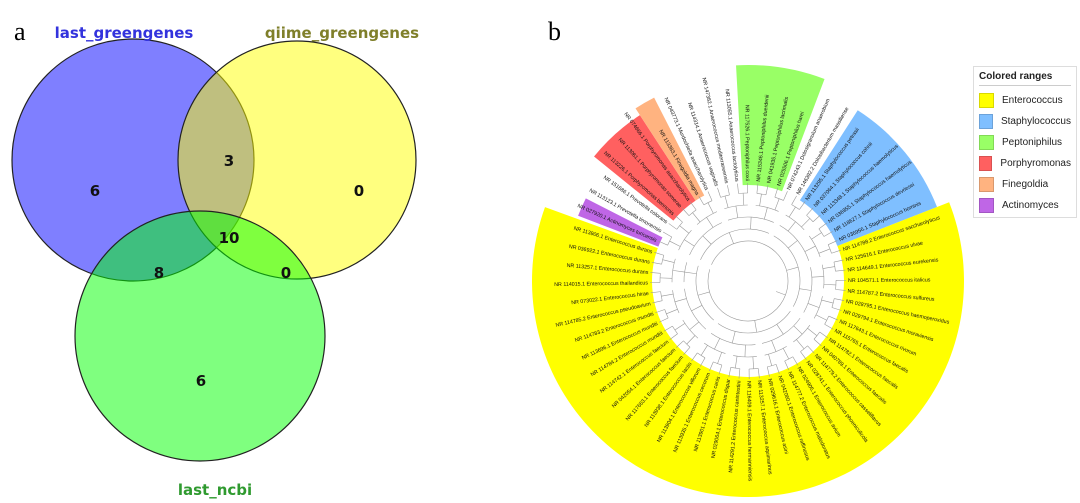  What do you see at coordinates (342, 33) in the screenshot?
I see `set-label-qiime-greengenes: qiime_greengenes` at bounding box center [342, 33].